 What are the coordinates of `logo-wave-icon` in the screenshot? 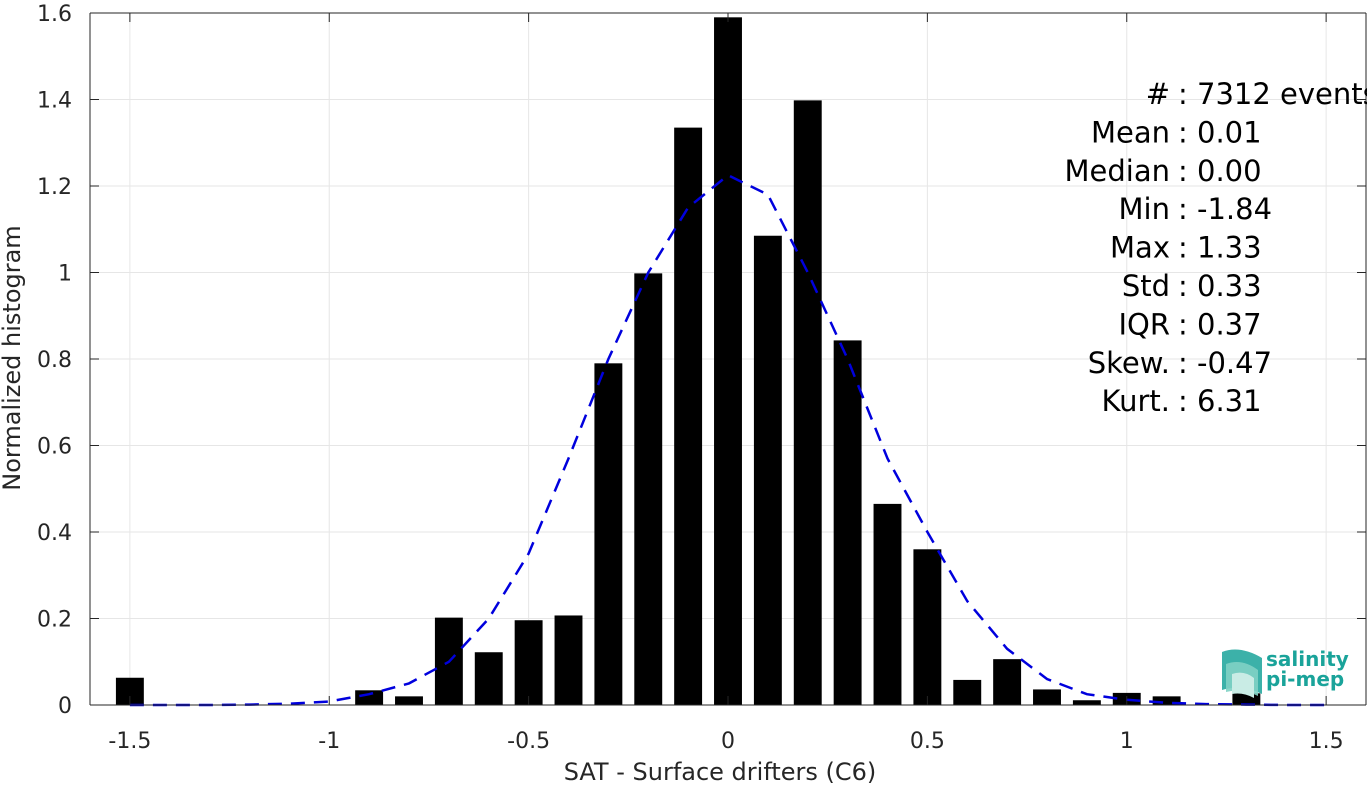 It's located at (1242, 673).